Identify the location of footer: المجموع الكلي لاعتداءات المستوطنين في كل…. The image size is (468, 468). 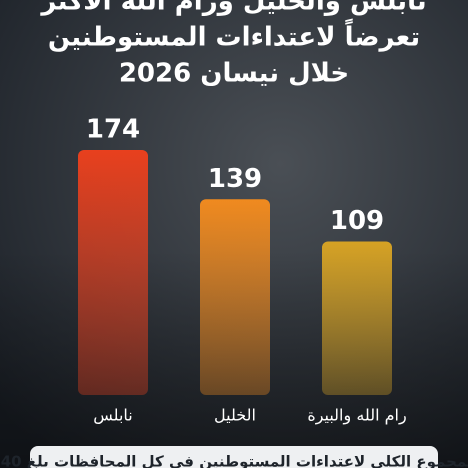
(234, 460).